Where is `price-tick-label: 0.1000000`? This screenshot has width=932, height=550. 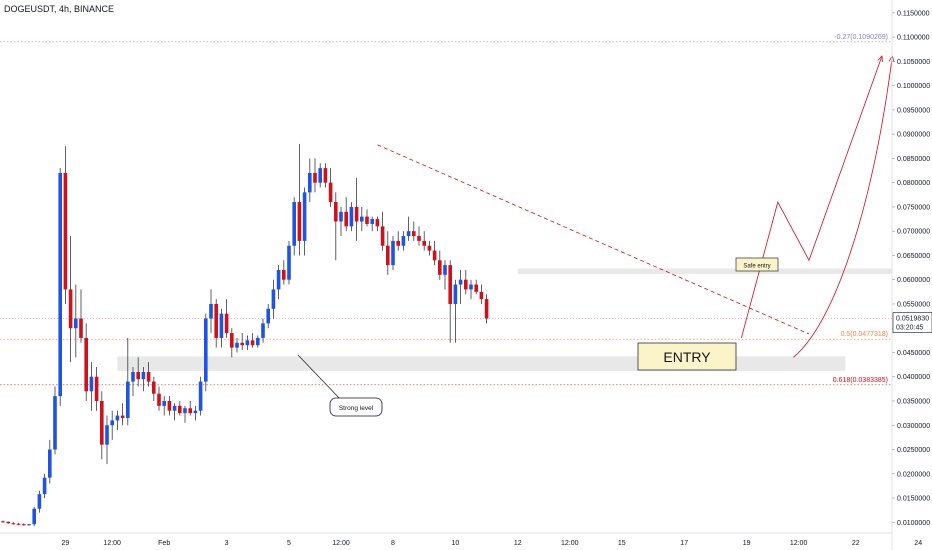 price-tick-label: 0.1000000 is located at coordinates (913, 86).